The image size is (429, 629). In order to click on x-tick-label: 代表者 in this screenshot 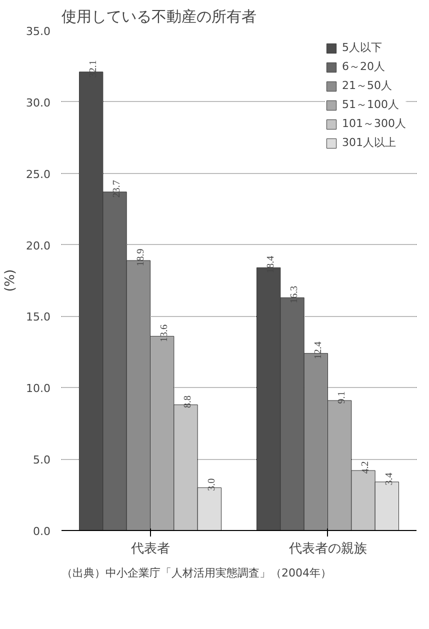, I will do `click(150, 549)`.